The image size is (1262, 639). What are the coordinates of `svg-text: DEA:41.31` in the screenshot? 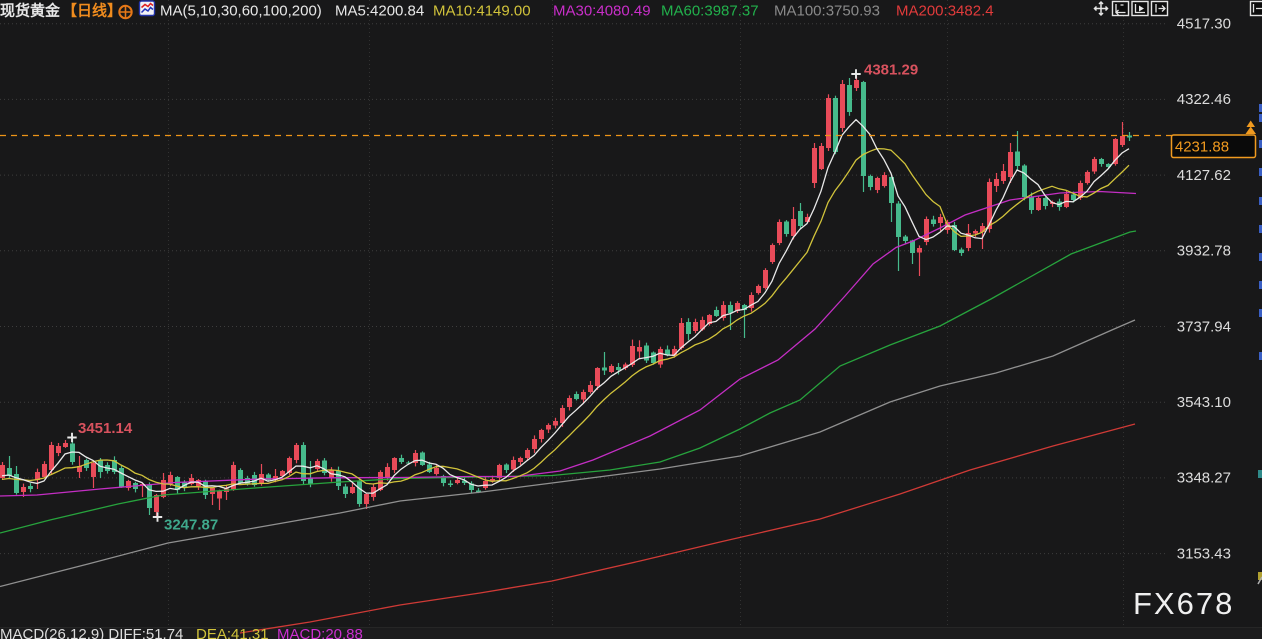 It's located at (232, 632).